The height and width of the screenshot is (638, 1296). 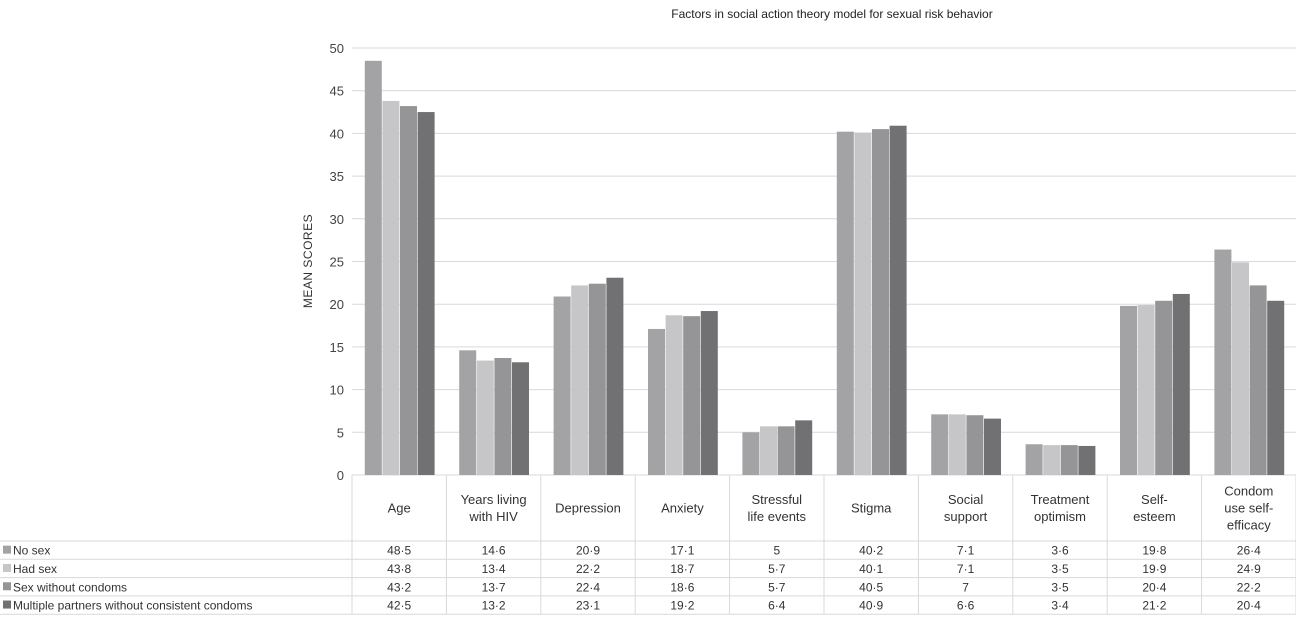 What do you see at coordinates (682, 551) in the screenshot?
I see `data-label: 17·1` at bounding box center [682, 551].